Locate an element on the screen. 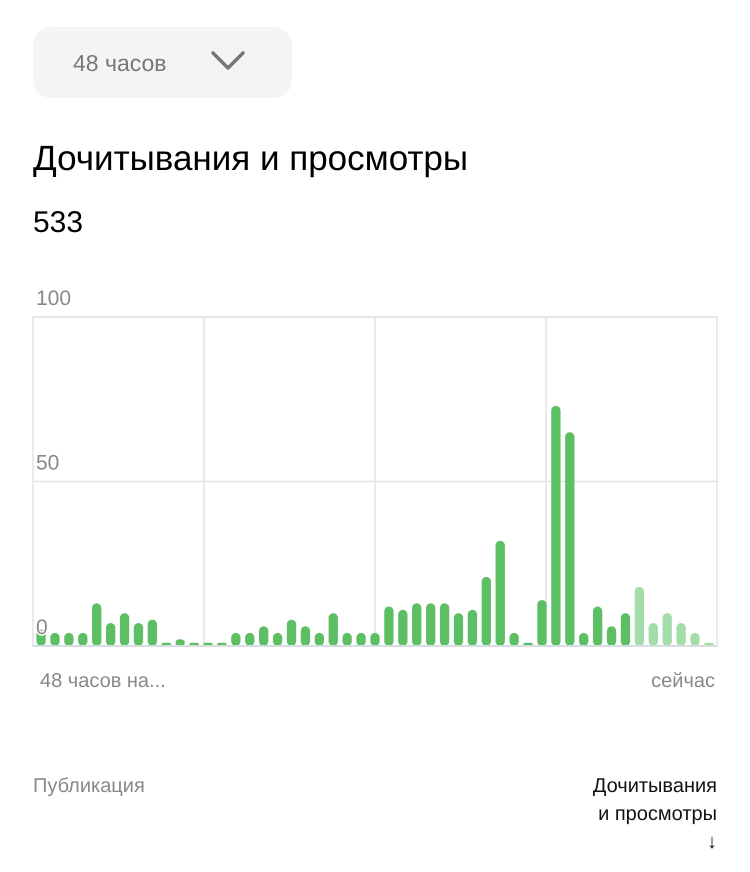 The height and width of the screenshot is (872, 750). text: Дочитывания и просмотры ↓ is located at coordinates (654, 814).